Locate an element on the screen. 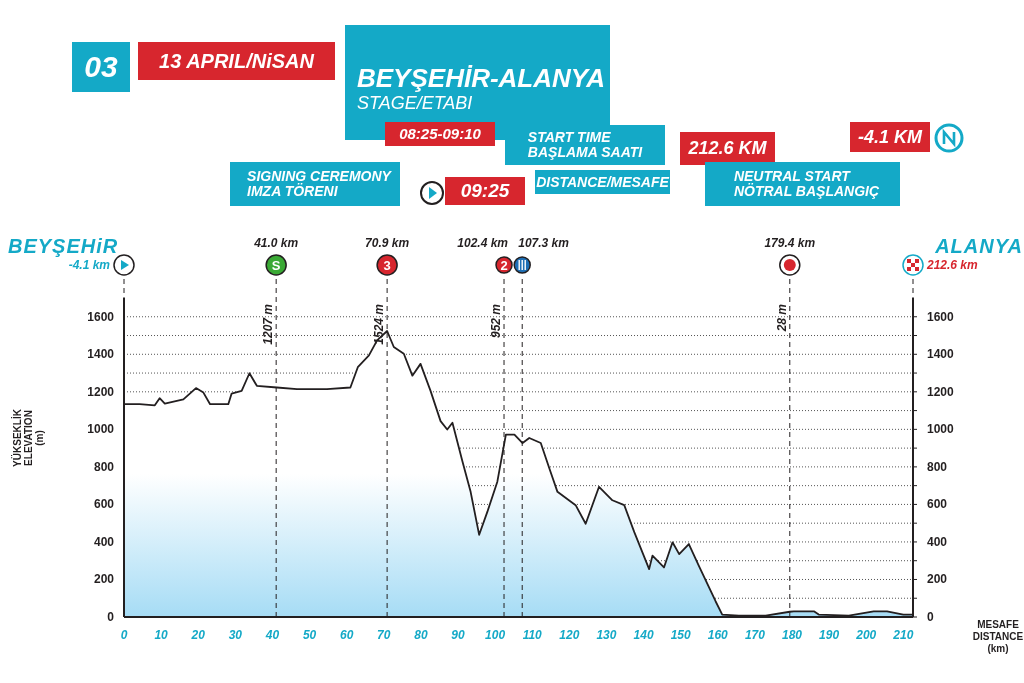 The height and width of the screenshot is (683, 1024). text: 08:25-09:10 is located at coordinates (440, 134).